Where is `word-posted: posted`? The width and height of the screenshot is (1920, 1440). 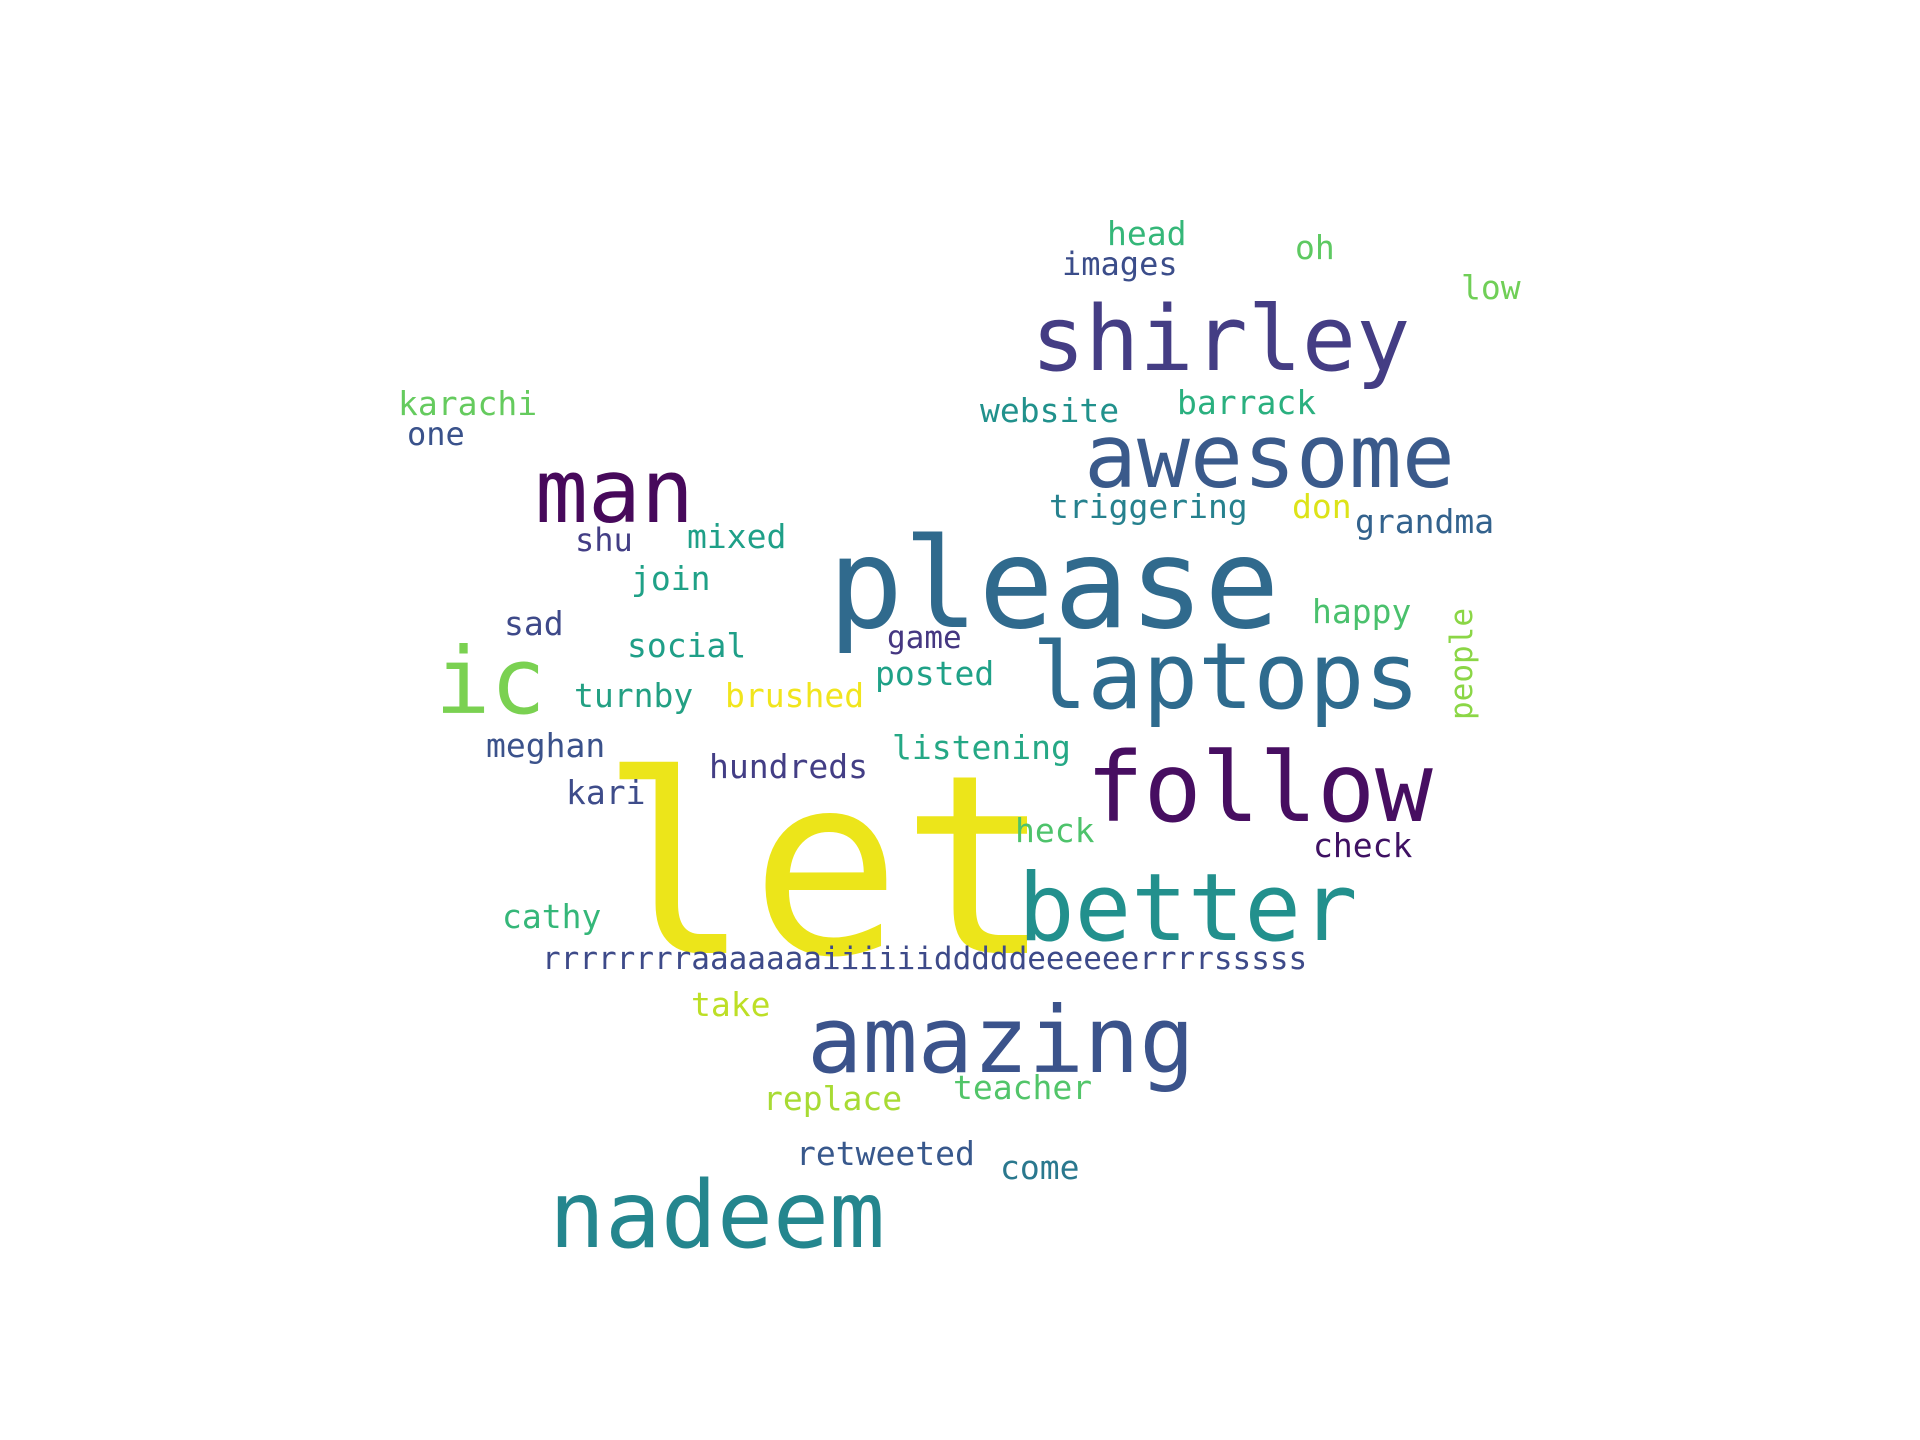 word-posted: posted is located at coordinates (935, 673).